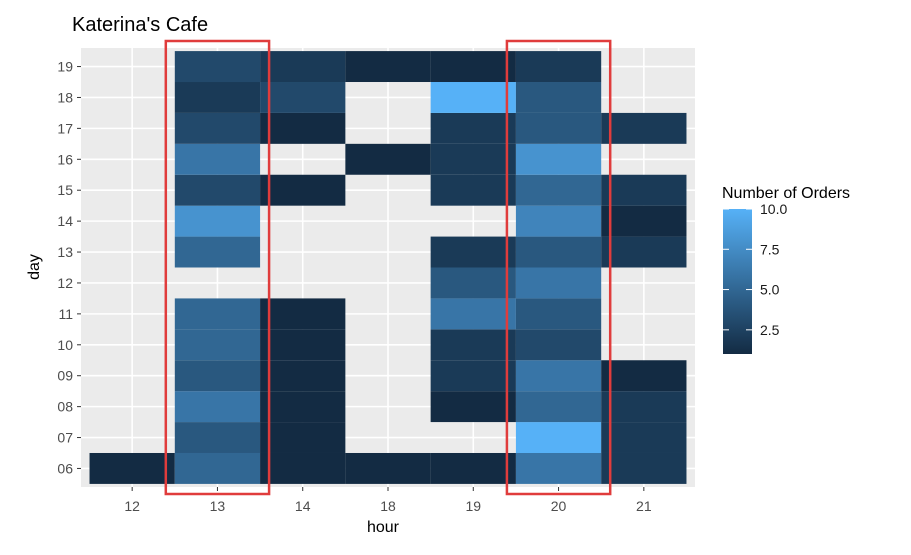 The height and width of the screenshot is (555, 911). What do you see at coordinates (69, 267) in the screenshot?
I see `y-axis-ticks: 06 07 08 09 10 11 12 13 14 15 16 17 18 19` at bounding box center [69, 267].